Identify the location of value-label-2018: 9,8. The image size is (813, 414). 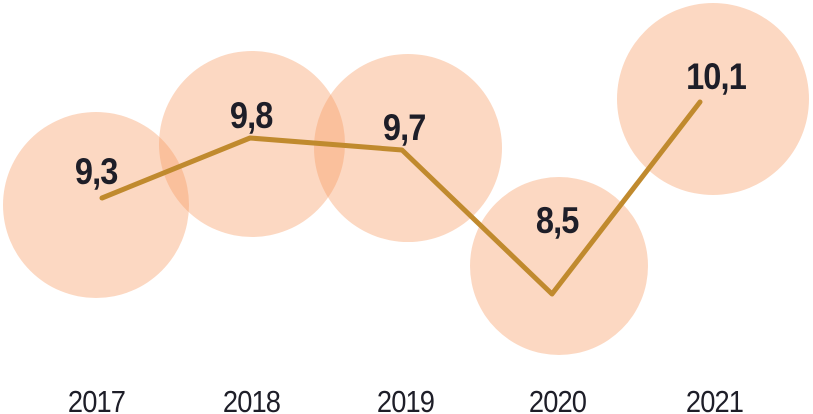
(251, 115).